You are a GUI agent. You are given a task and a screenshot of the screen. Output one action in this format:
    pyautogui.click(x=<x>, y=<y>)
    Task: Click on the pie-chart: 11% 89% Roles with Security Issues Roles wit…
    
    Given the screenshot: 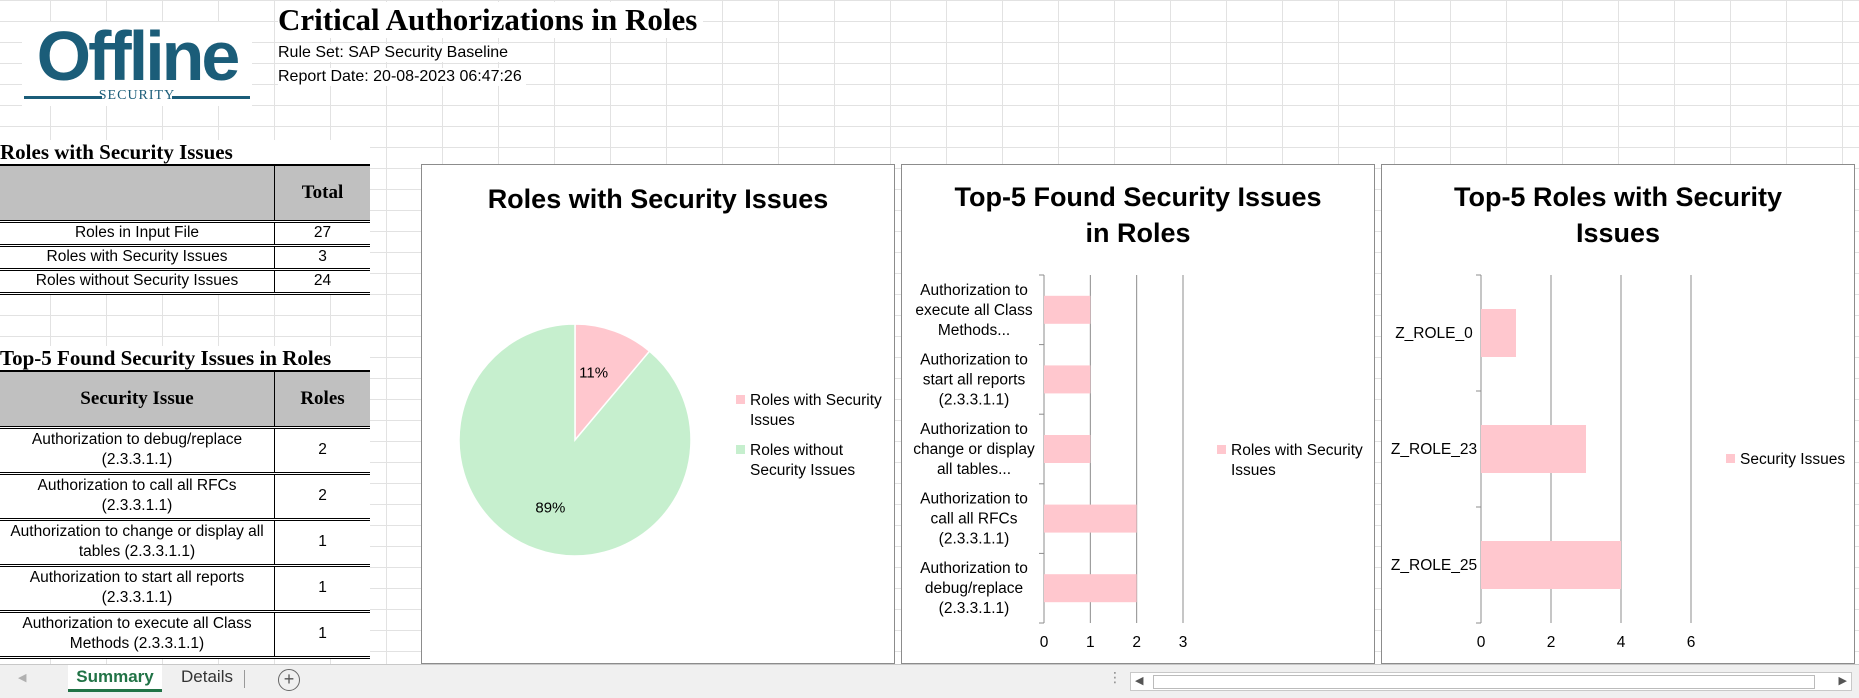 What is the action you would take?
    pyautogui.click(x=670, y=440)
    